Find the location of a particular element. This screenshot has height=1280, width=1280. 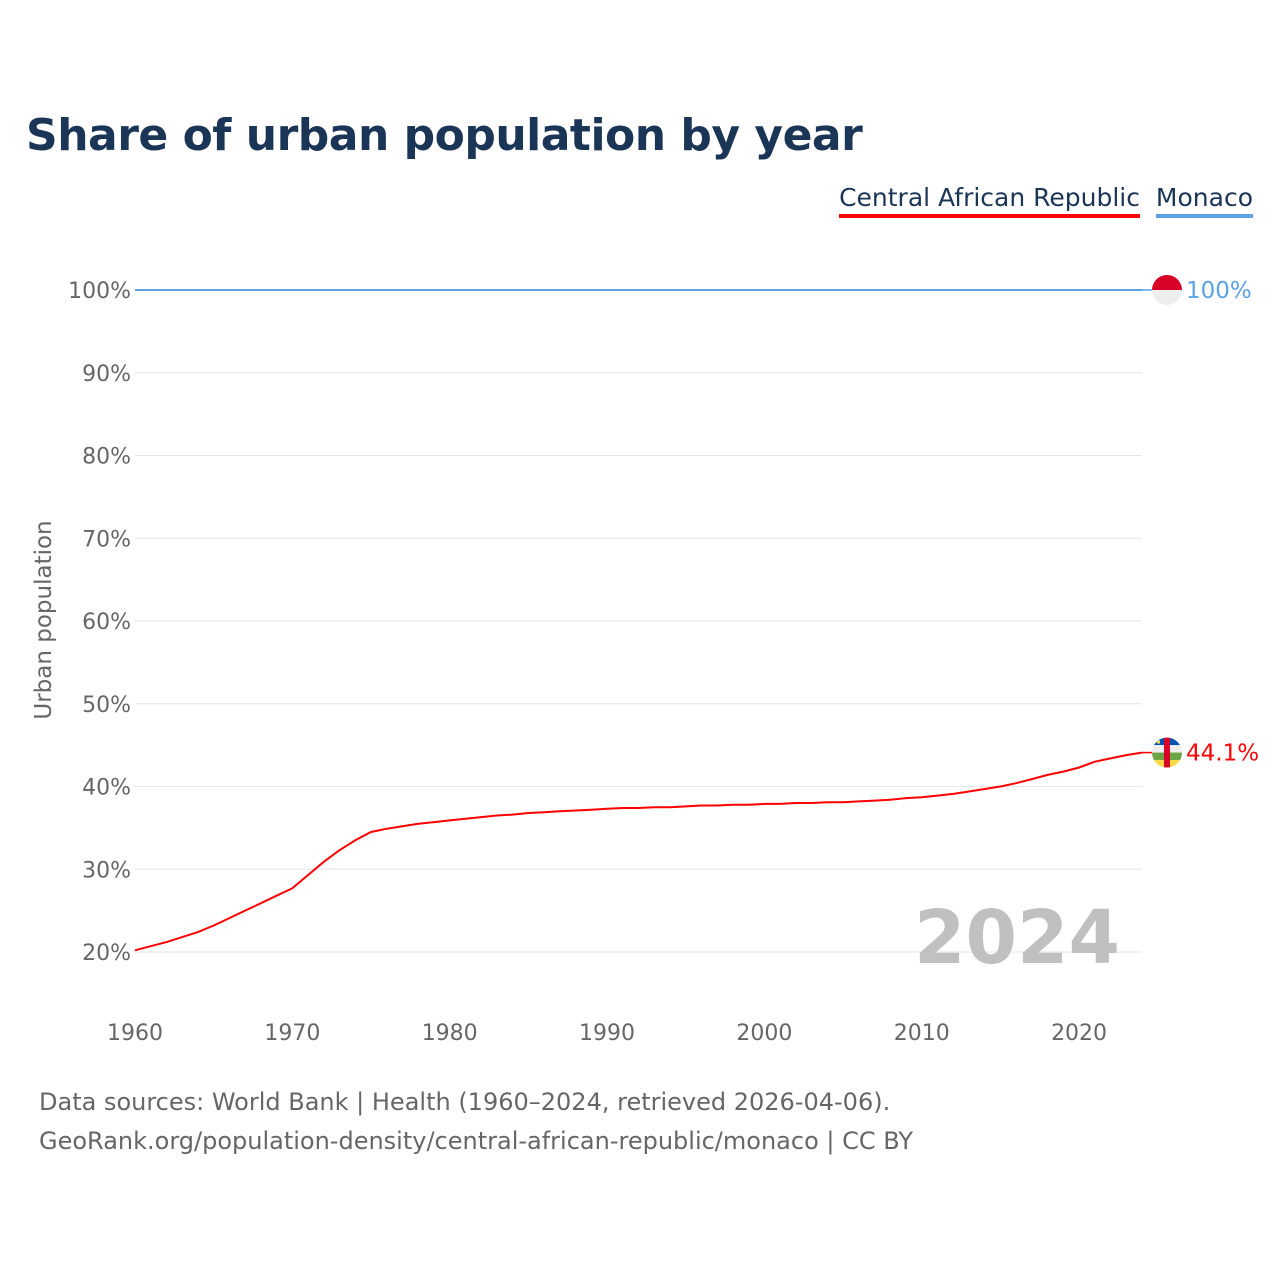

y-tick-label: 70% is located at coordinates (106, 539).